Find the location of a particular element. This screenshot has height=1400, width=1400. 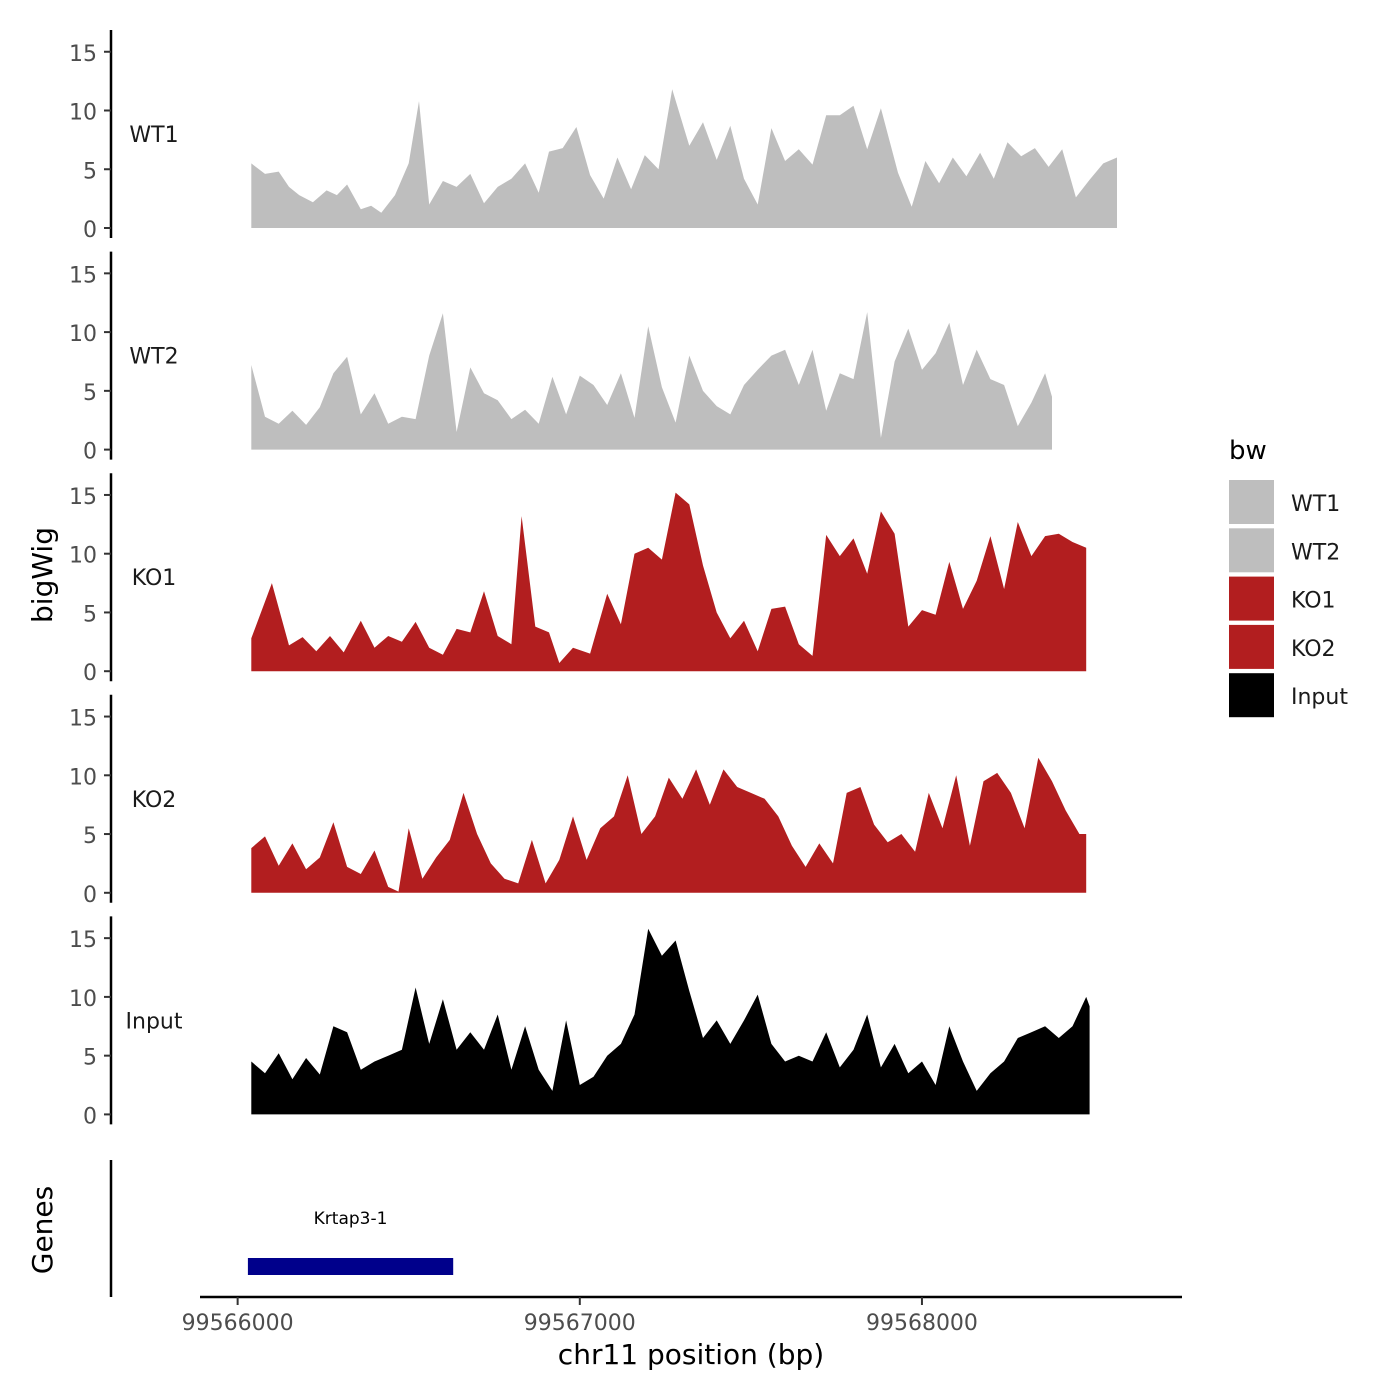

track-ko2: 0 5 10 15 KO2 is located at coordinates (578, 801).